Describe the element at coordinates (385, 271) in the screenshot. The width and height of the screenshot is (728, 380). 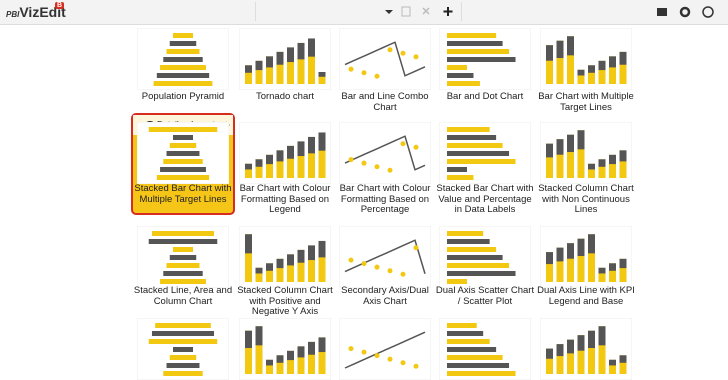
I see `tile: Secondary Axis/Dual Axis Chart` at that location.